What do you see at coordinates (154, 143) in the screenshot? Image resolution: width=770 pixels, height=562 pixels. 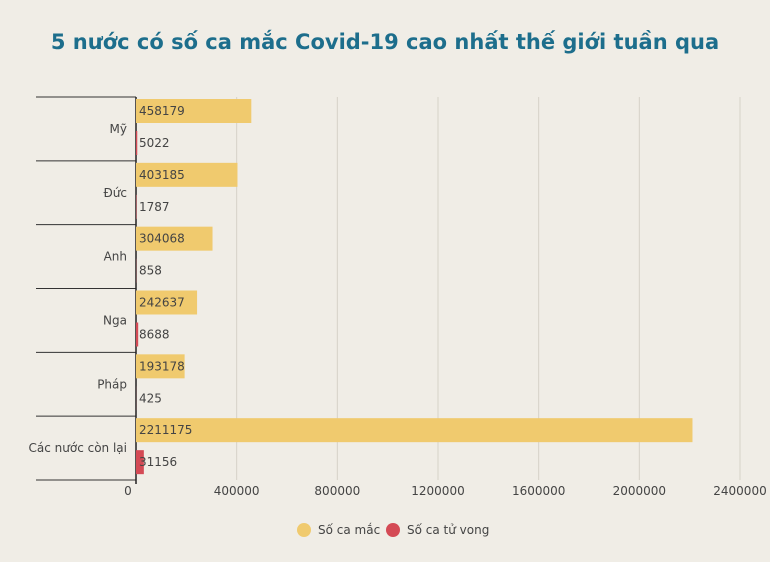 I see `data-label: 5022` at bounding box center [154, 143].